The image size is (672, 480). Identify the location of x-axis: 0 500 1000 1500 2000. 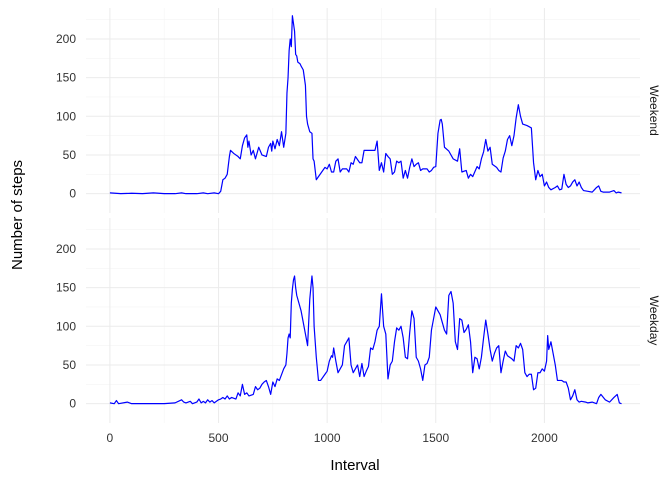
(333, 438).